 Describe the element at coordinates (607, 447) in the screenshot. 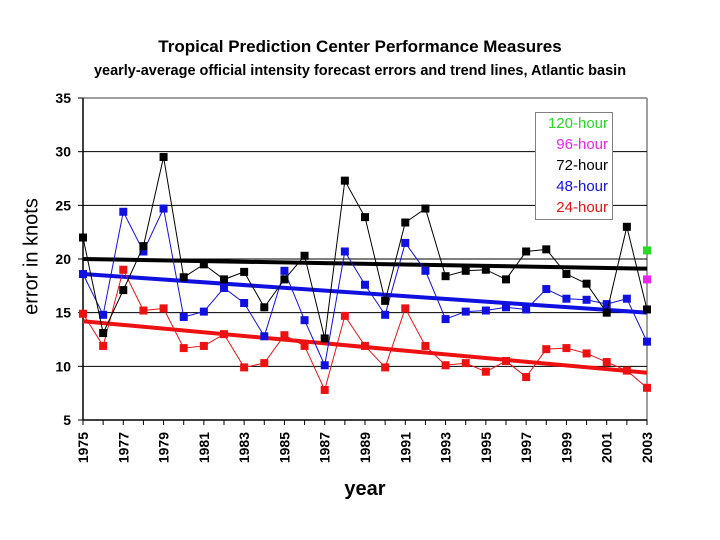

I see `x-tick-label: 2001` at that location.